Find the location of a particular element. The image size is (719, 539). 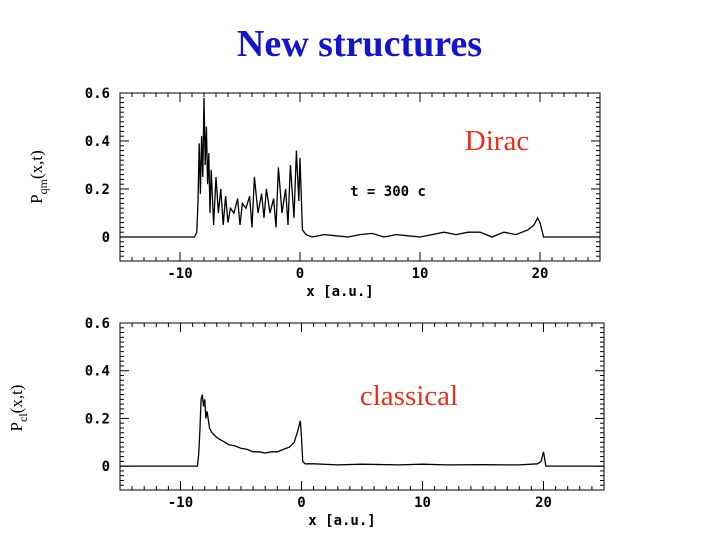

y-axis-title: Pcl(x,t) is located at coordinates (18, 408).